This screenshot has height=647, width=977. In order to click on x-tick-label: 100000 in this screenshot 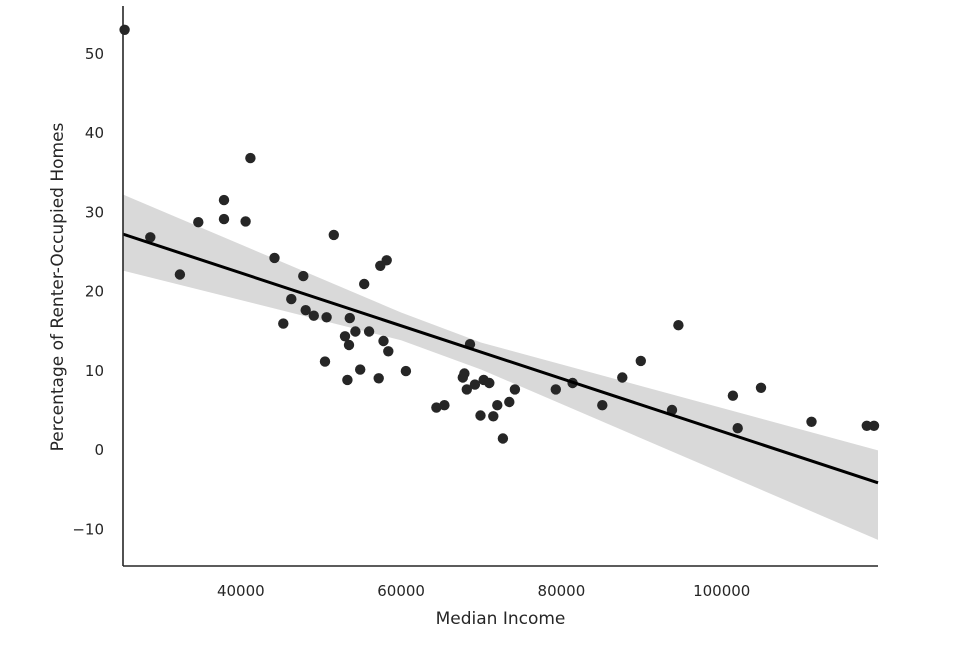, I will do `click(721, 591)`.